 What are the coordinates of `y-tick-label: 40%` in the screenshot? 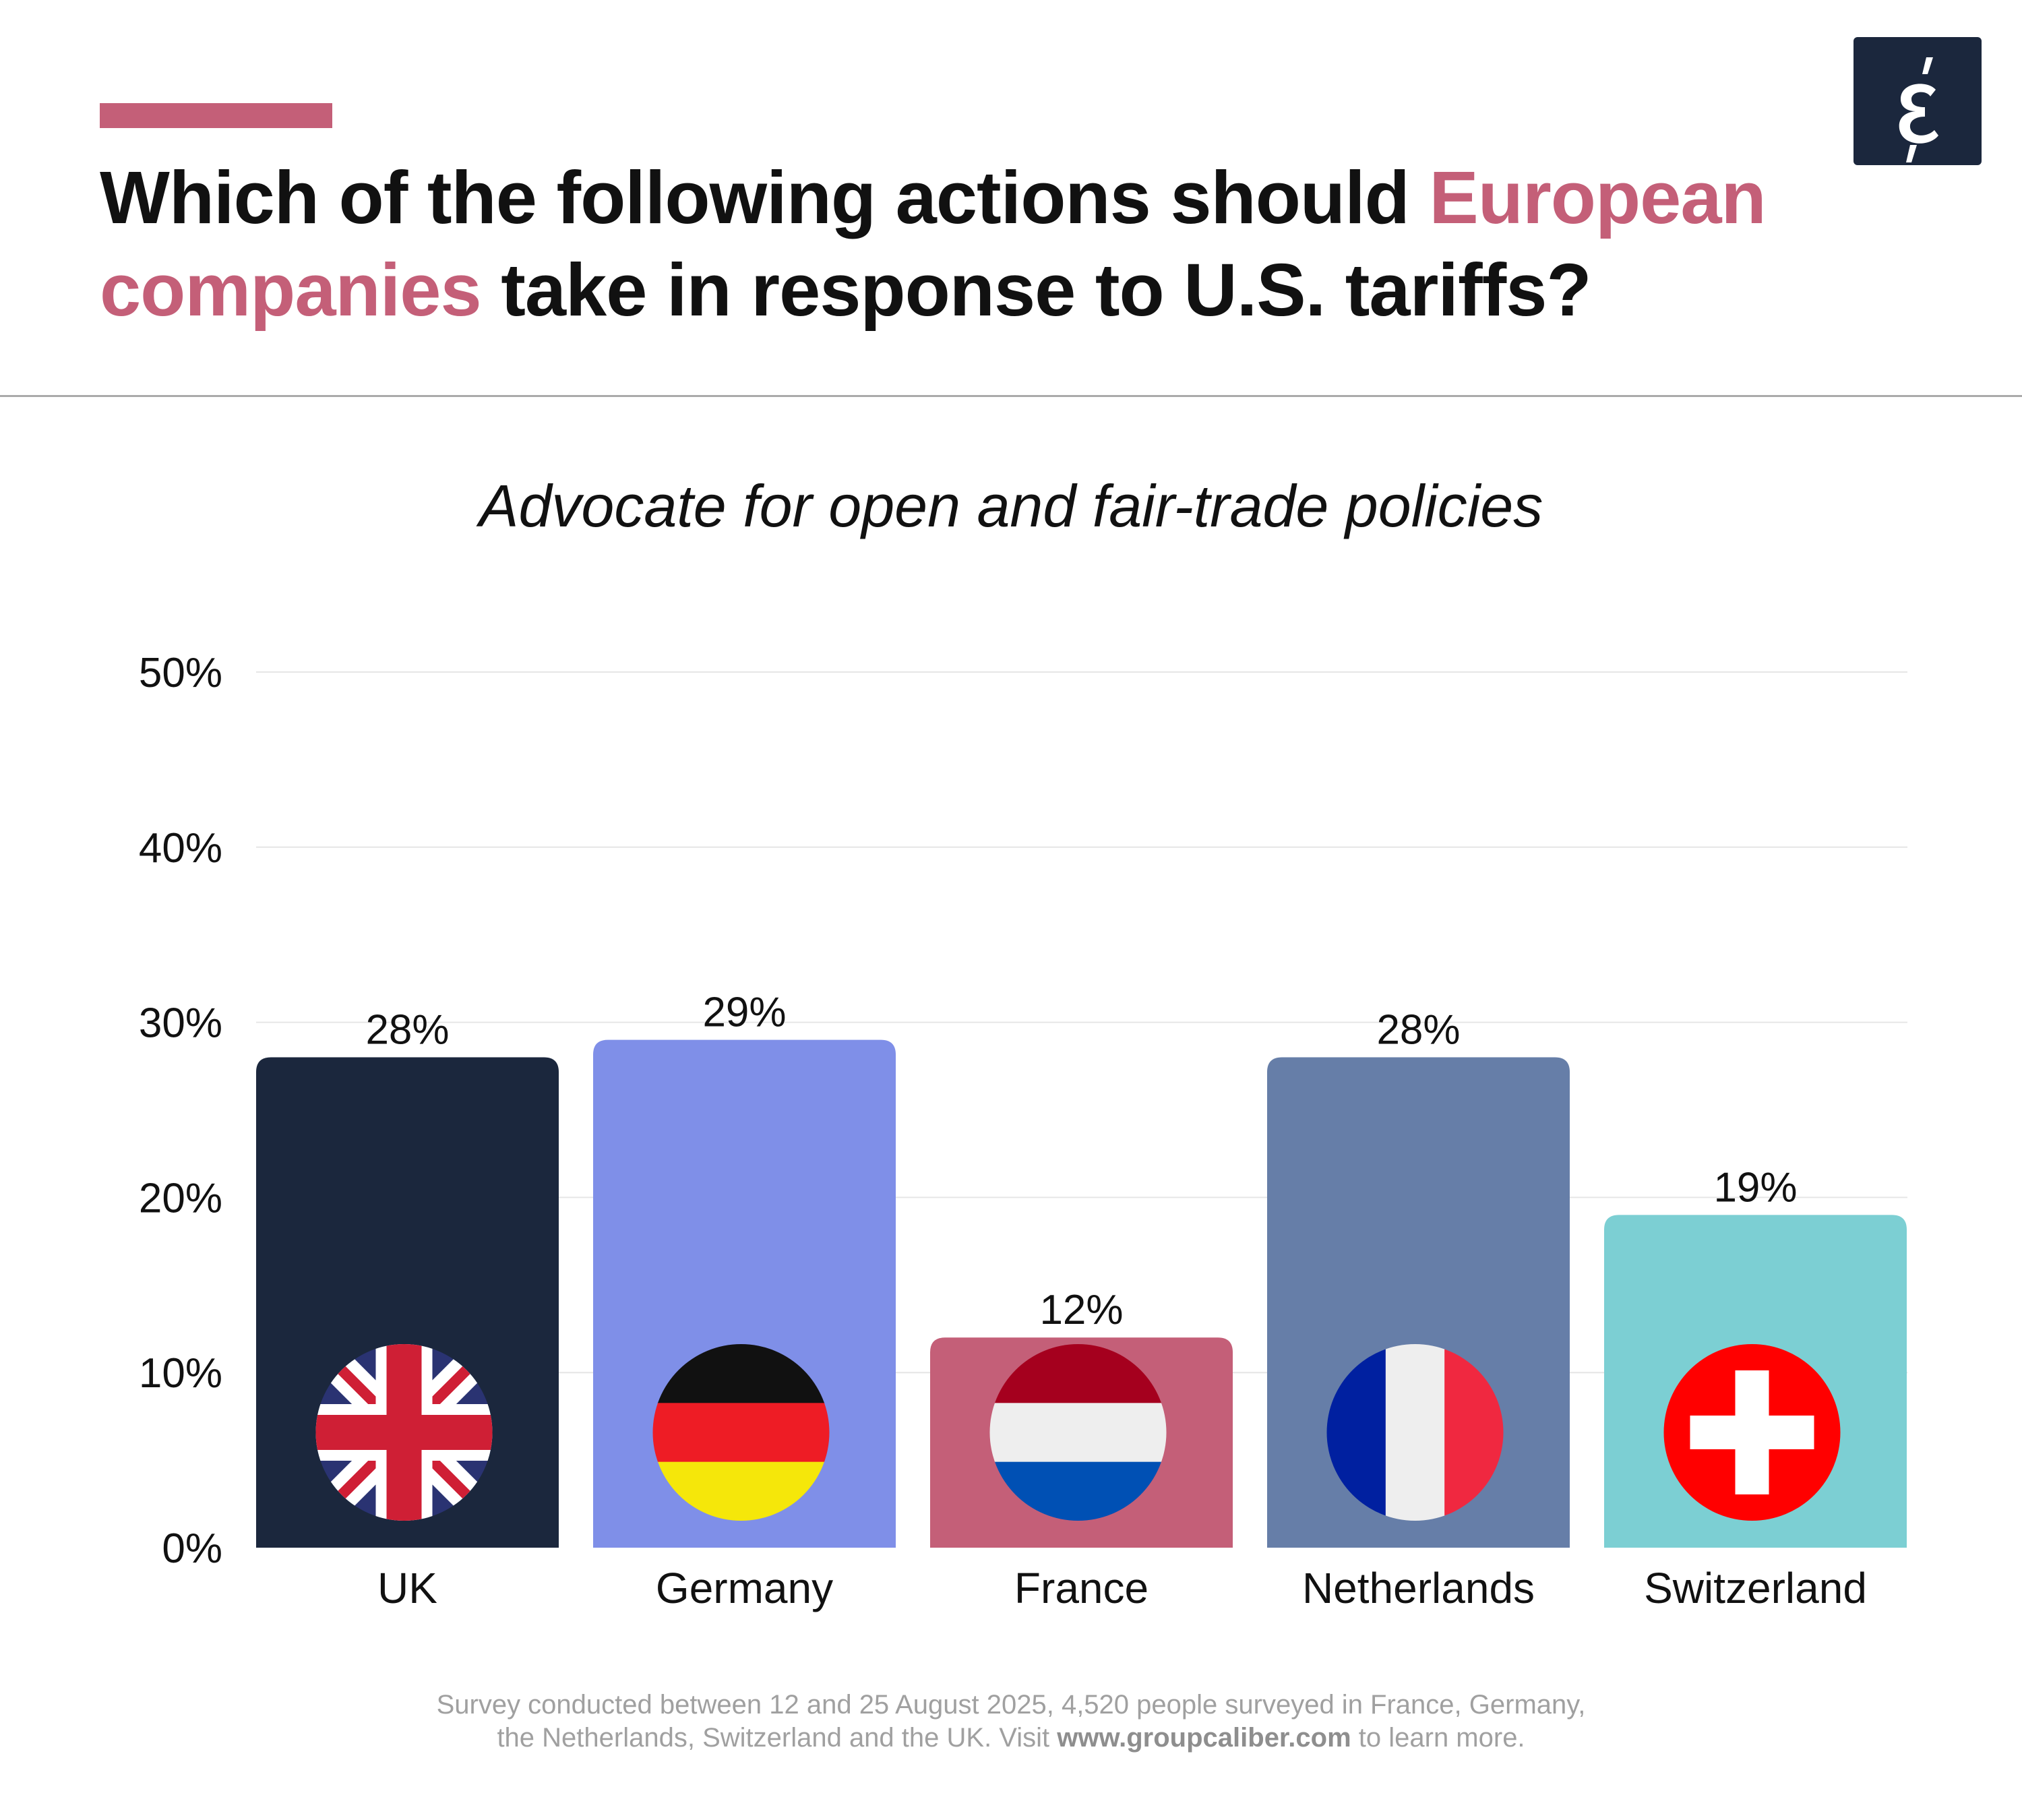 It's located at (180, 848).